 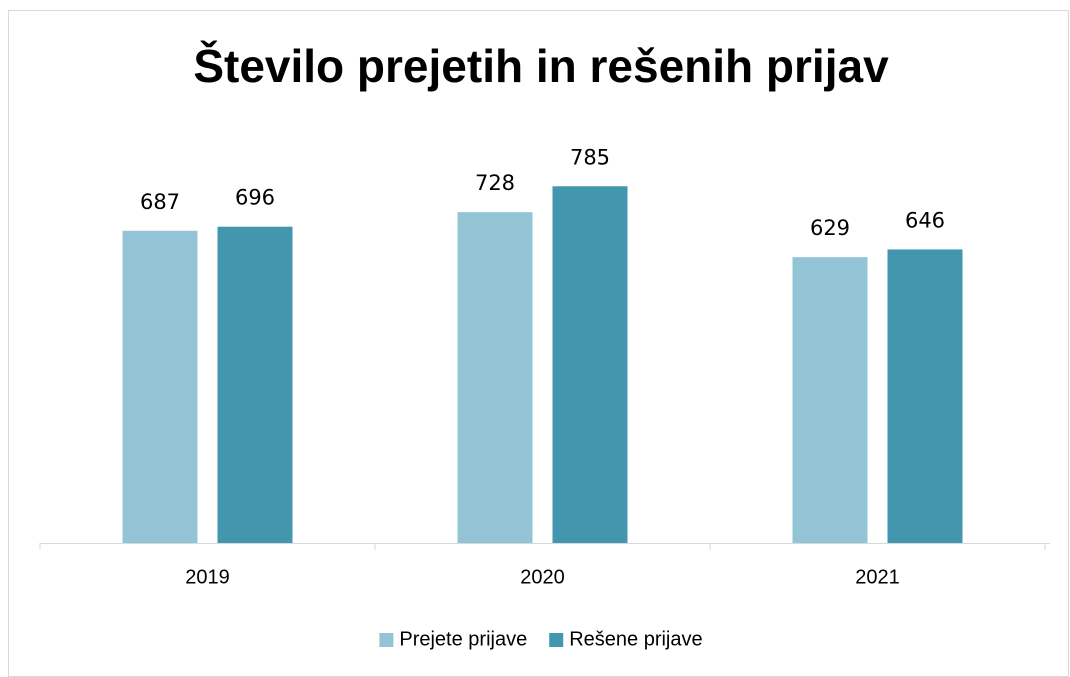 I want to click on data-label: 696, so click(x=255, y=198).